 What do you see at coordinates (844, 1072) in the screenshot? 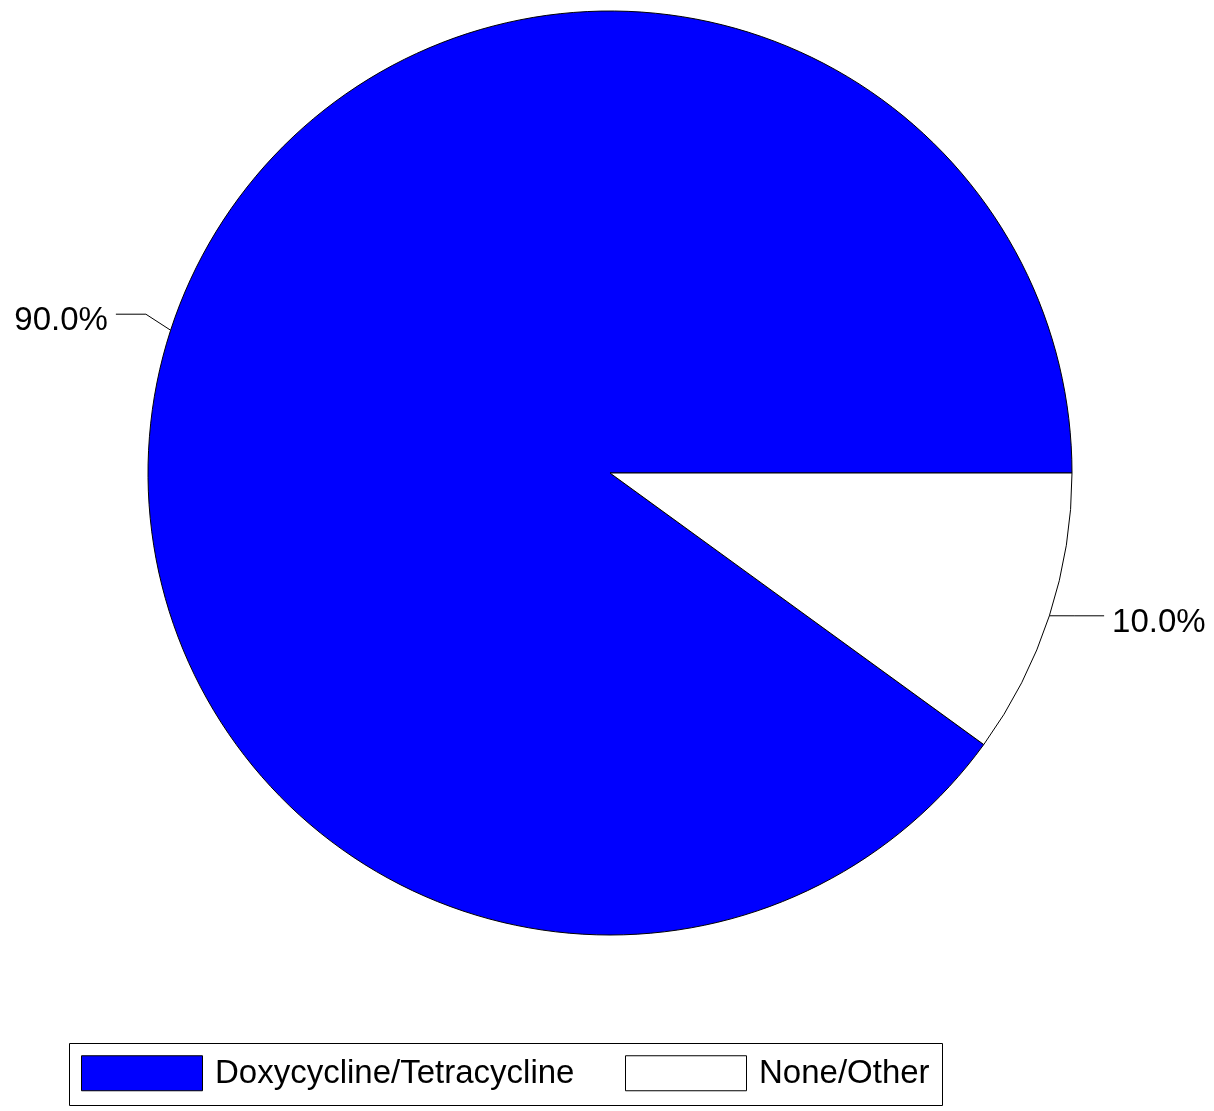
I see `legend-label: None/Other` at bounding box center [844, 1072].